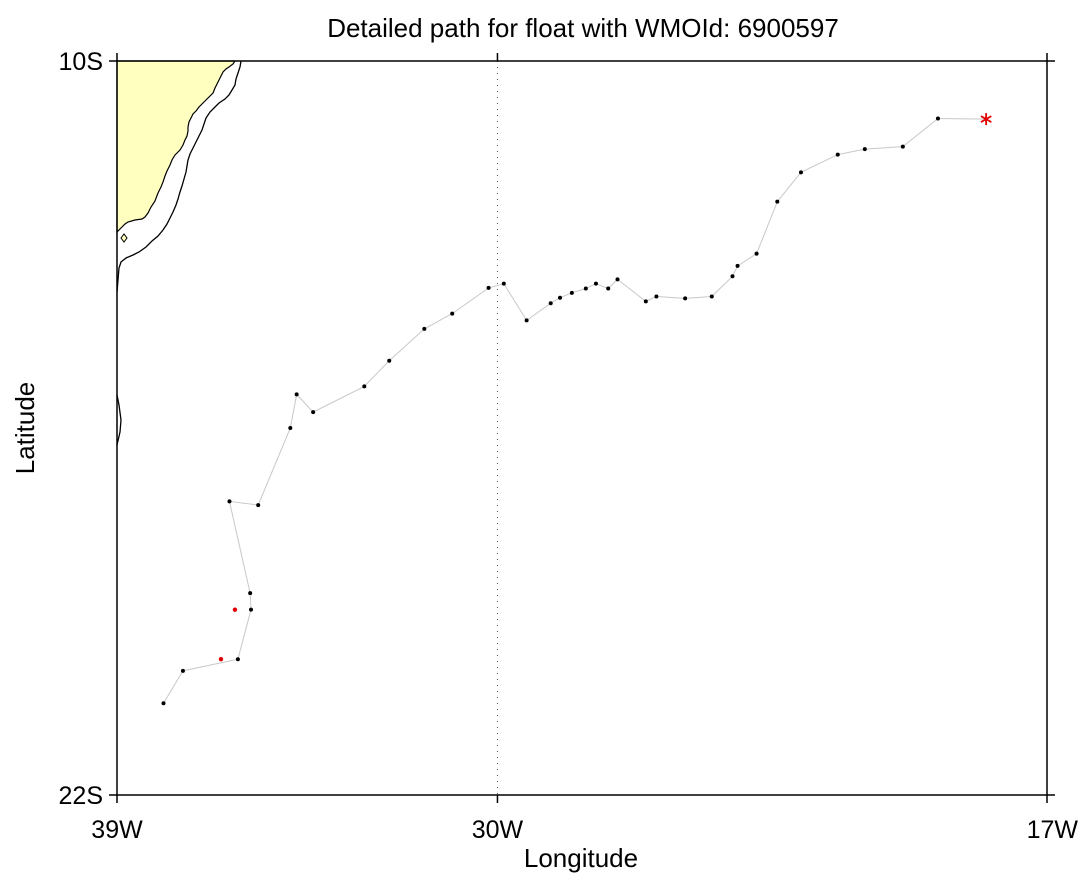 This screenshot has width=1085, height=881. Describe the element at coordinates (581, 858) in the screenshot. I see `x-axis-title: Longitude` at that location.